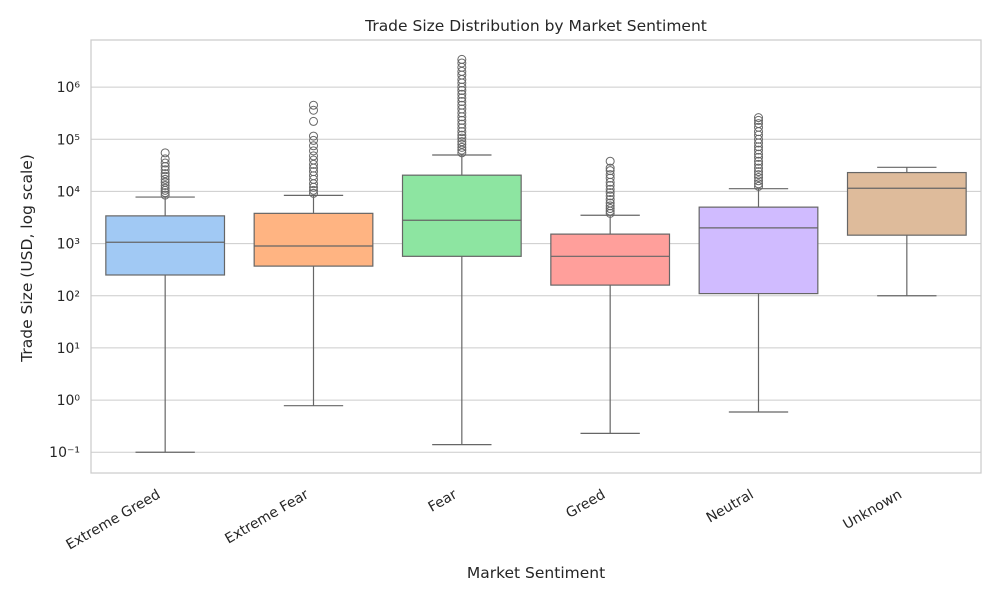  What do you see at coordinates (64, 453) in the screenshot?
I see `y-tick-label: 10⁻¹` at bounding box center [64, 453].